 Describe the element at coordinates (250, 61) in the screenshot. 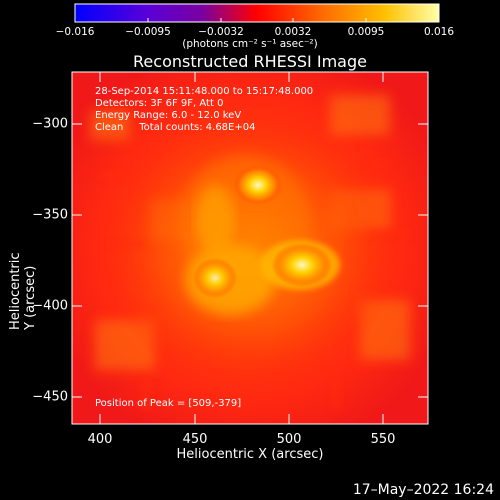

I see `page-title: Reconstructed RHESSI Image` at that location.